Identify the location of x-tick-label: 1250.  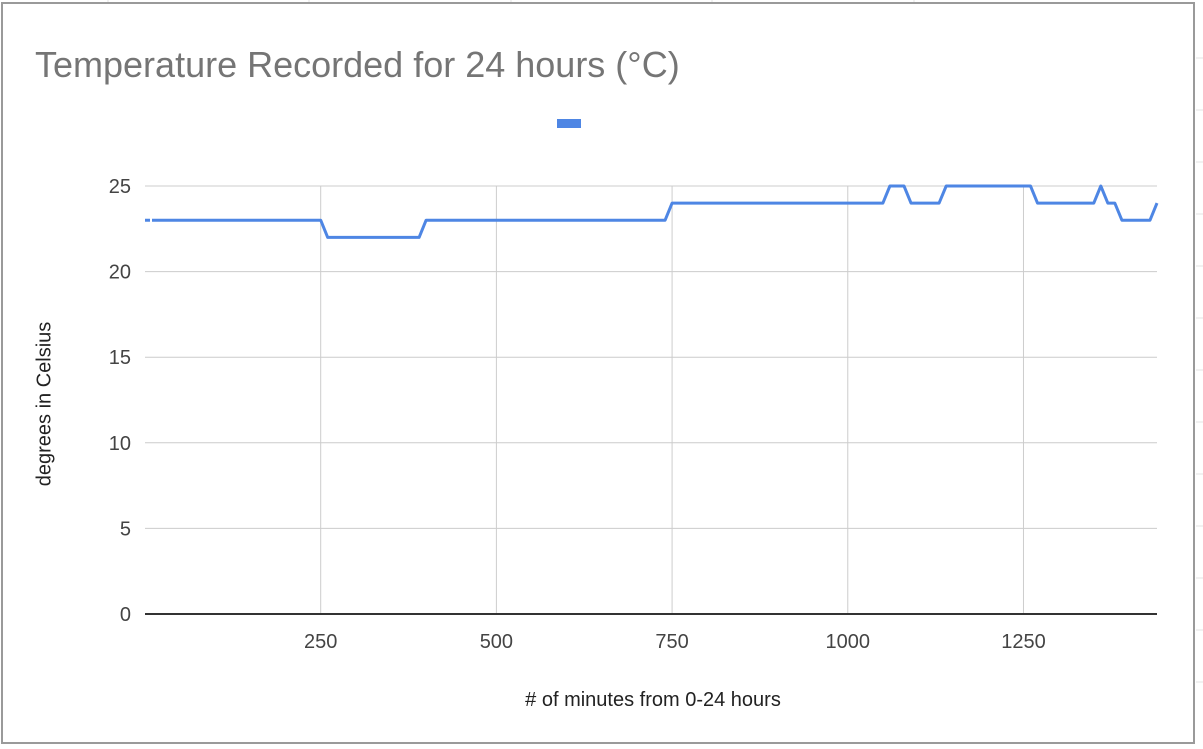
(1023, 642).